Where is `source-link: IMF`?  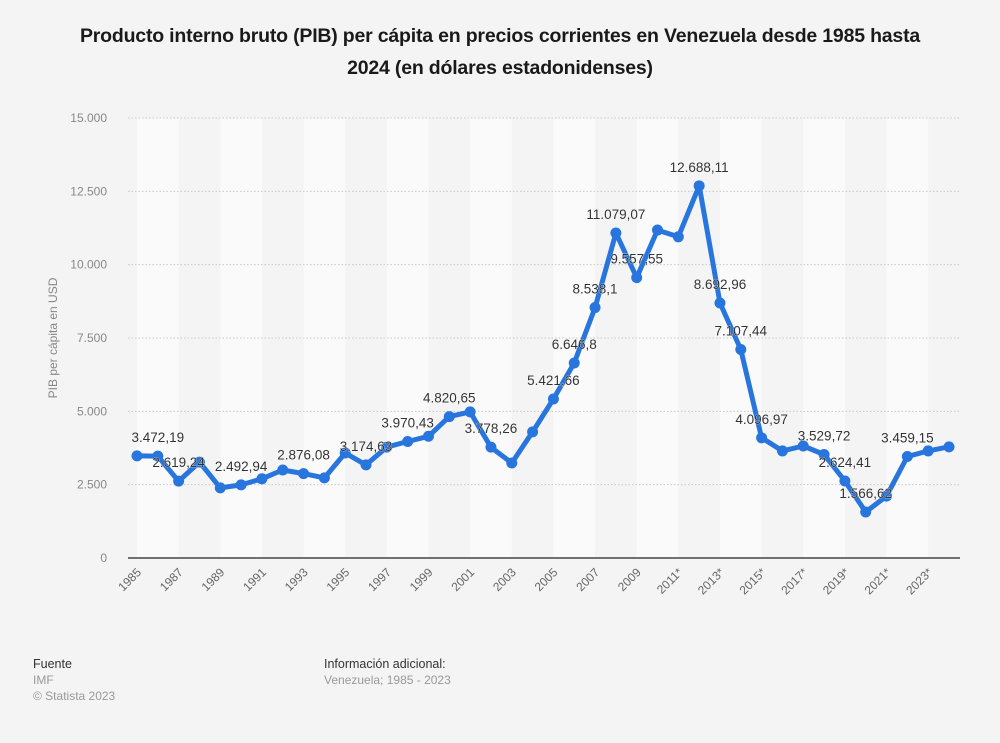 source-link: IMF is located at coordinates (43, 680).